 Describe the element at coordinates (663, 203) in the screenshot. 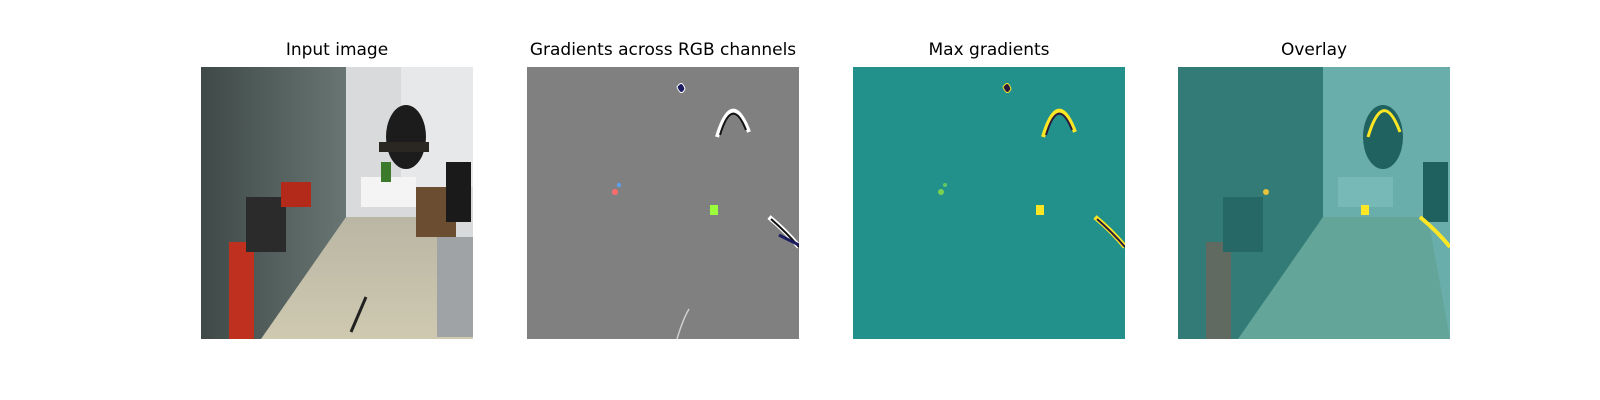

I see `rgb-gradients-image` at that location.